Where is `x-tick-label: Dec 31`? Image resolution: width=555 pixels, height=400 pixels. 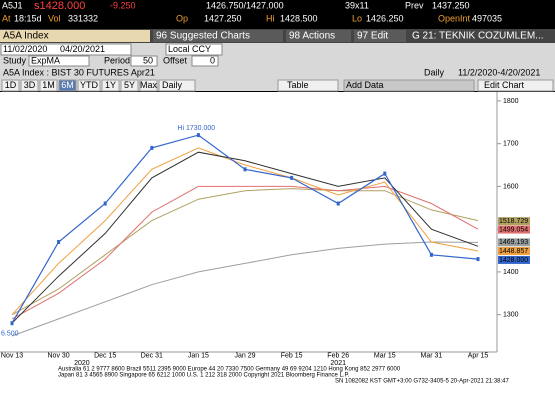 x-tick-label: Dec 31 is located at coordinates (152, 355).